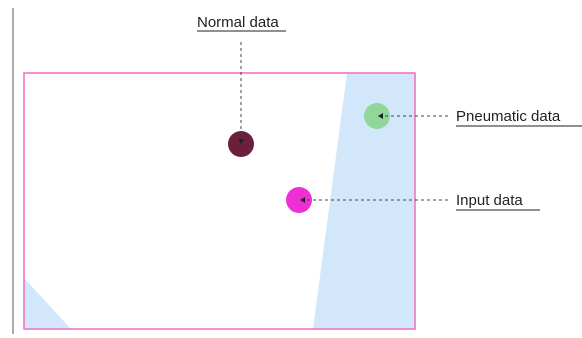 The width and height of the screenshot is (582, 338). Describe the element at coordinates (299, 200) in the screenshot. I see `input-data-point` at that location.